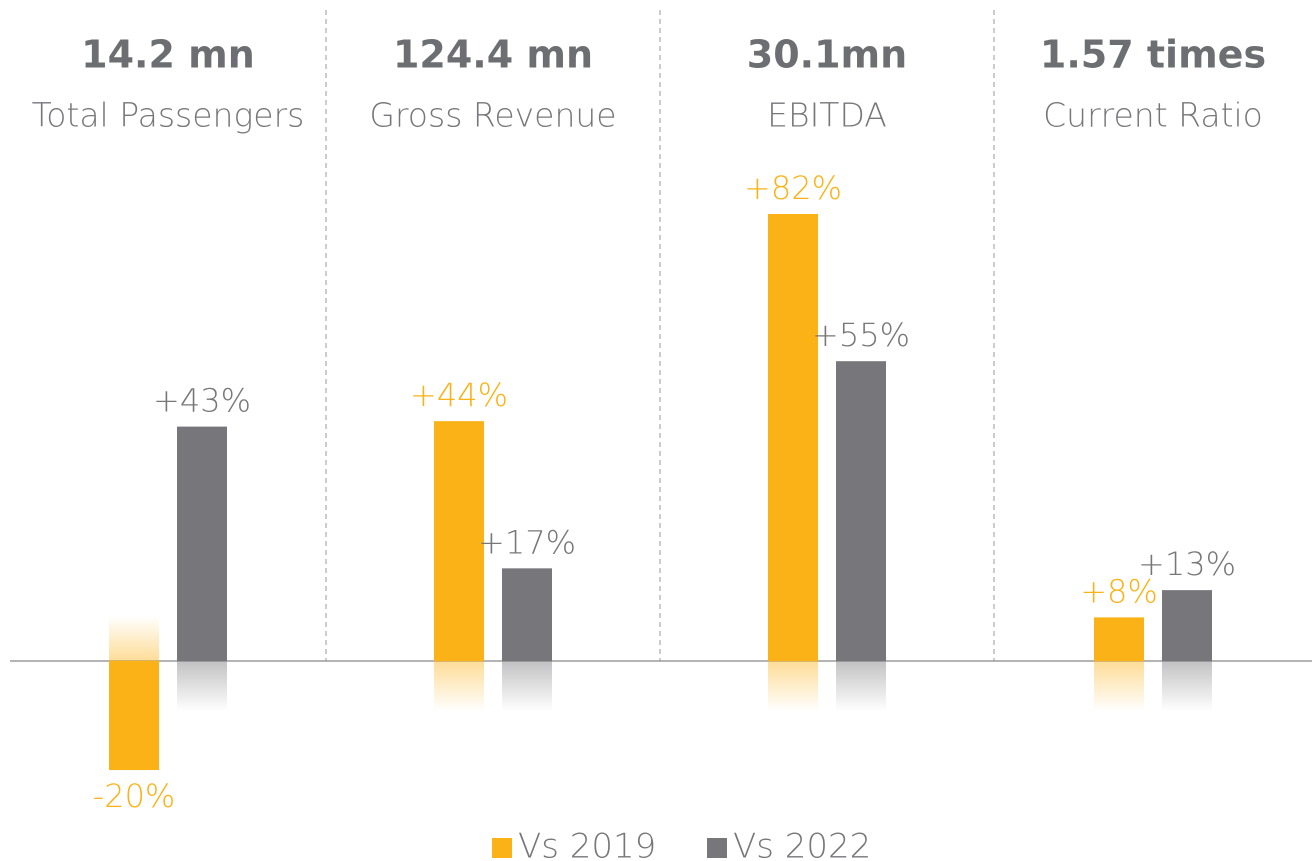 The width and height of the screenshot is (1312, 861). Describe the element at coordinates (793, 188) in the screenshot. I see `data-label: +82%` at that location.